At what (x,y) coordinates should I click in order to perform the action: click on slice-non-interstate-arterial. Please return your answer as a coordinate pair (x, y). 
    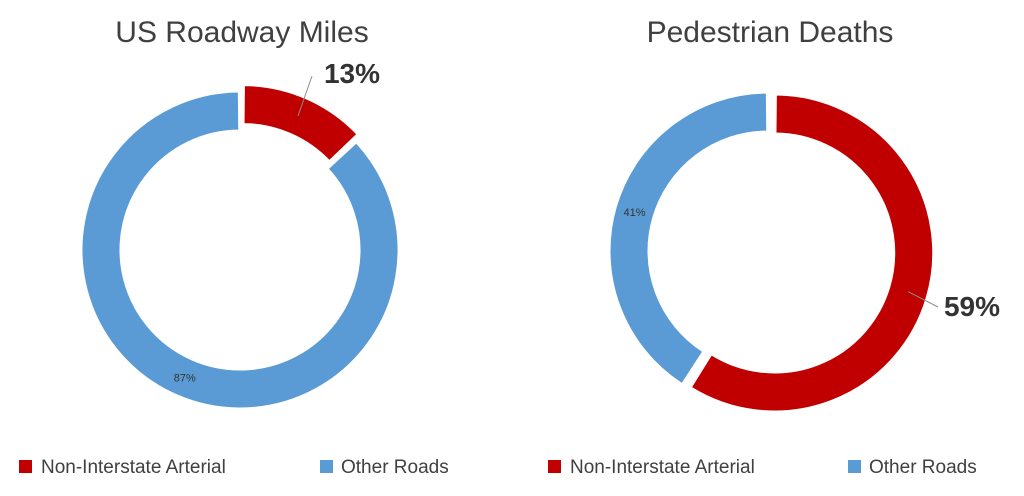
    Looking at the image, I should click on (300, 123).